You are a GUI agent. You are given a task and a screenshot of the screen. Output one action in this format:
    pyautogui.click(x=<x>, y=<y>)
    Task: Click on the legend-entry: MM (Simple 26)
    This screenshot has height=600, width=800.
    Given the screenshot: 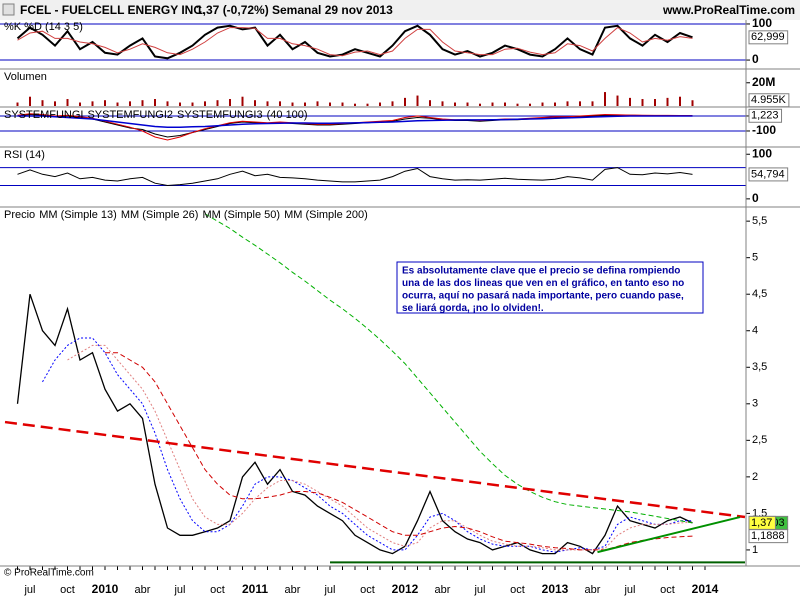 What is the action you would take?
    pyautogui.click(x=160, y=215)
    